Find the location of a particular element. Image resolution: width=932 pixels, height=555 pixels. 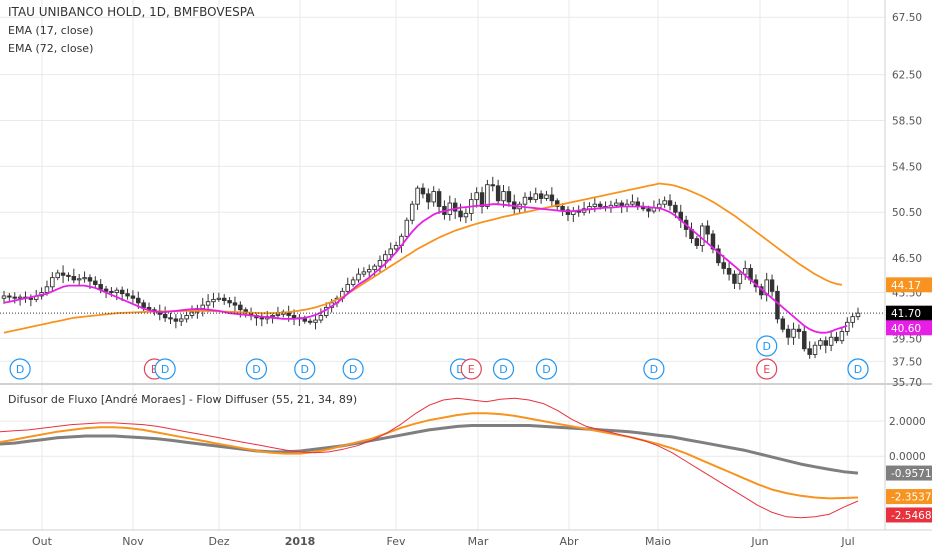

price-tick-label: 67.50 is located at coordinates (907, 18).